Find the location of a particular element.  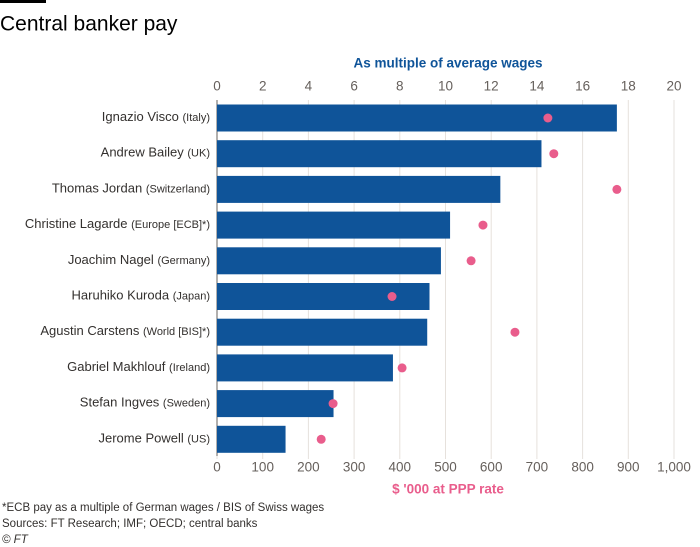

category-label: Ignazio Visco (Italy) is located at coordinates (156, 116).